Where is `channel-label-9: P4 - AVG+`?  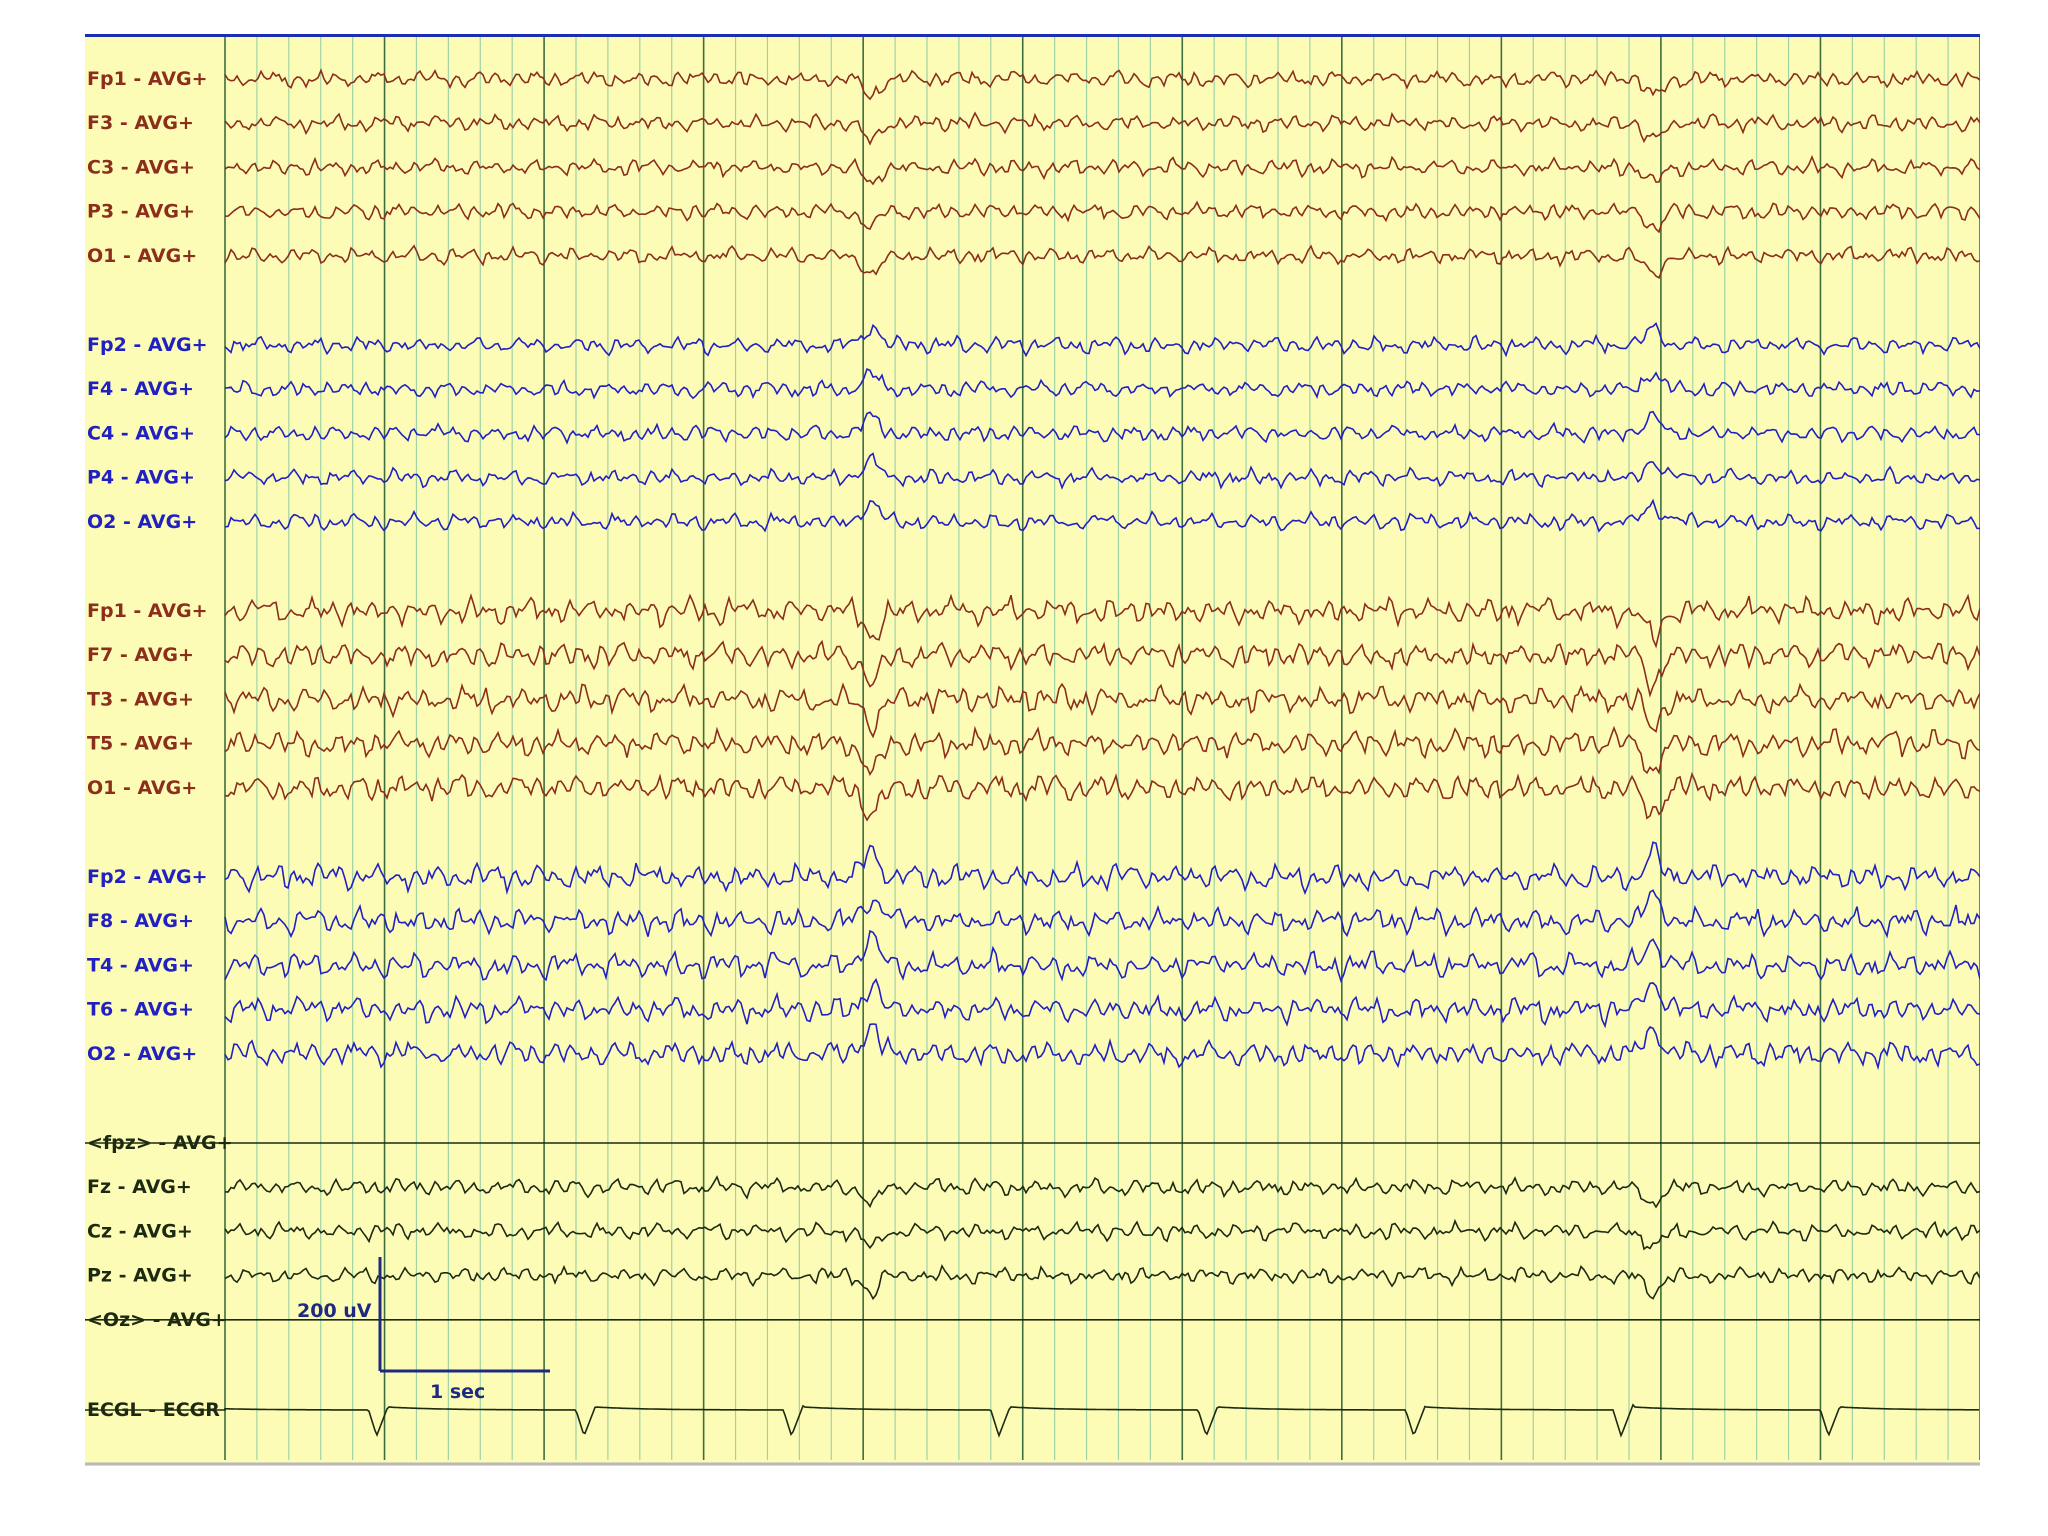
channel-label-9: P4 - AVG+ is located at coordinates (141, 478).